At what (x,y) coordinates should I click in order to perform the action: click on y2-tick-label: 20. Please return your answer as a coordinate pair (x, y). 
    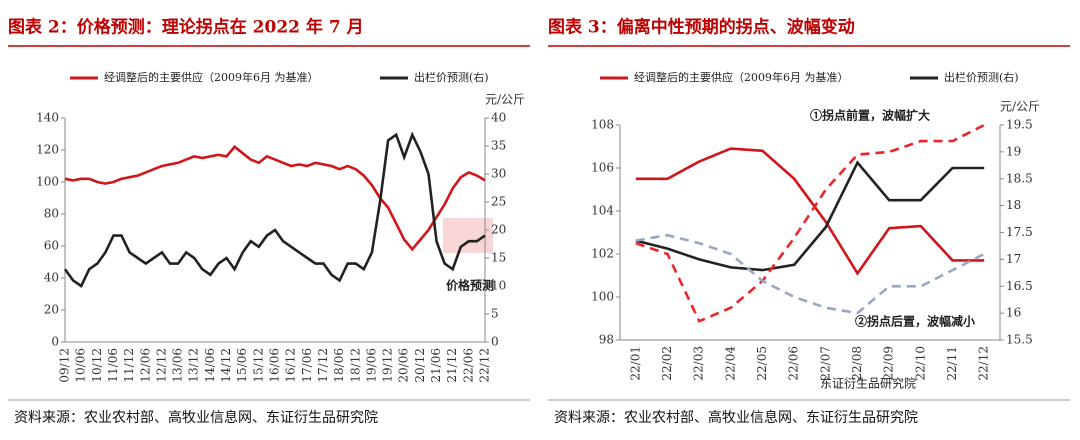
    Looking at the image, I should click on (498, 230).